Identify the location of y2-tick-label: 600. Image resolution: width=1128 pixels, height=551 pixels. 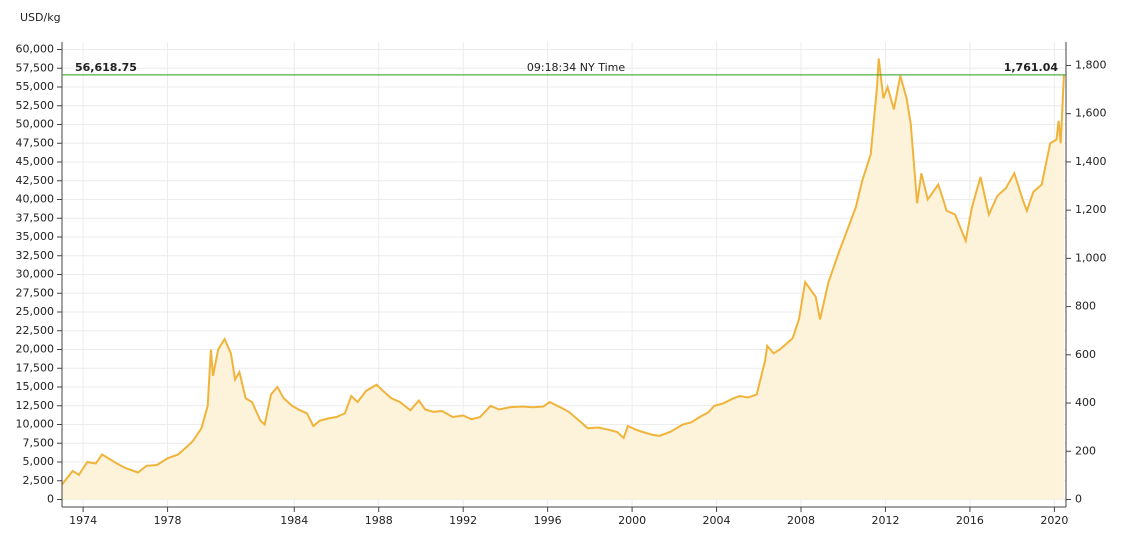
(1085, 354).